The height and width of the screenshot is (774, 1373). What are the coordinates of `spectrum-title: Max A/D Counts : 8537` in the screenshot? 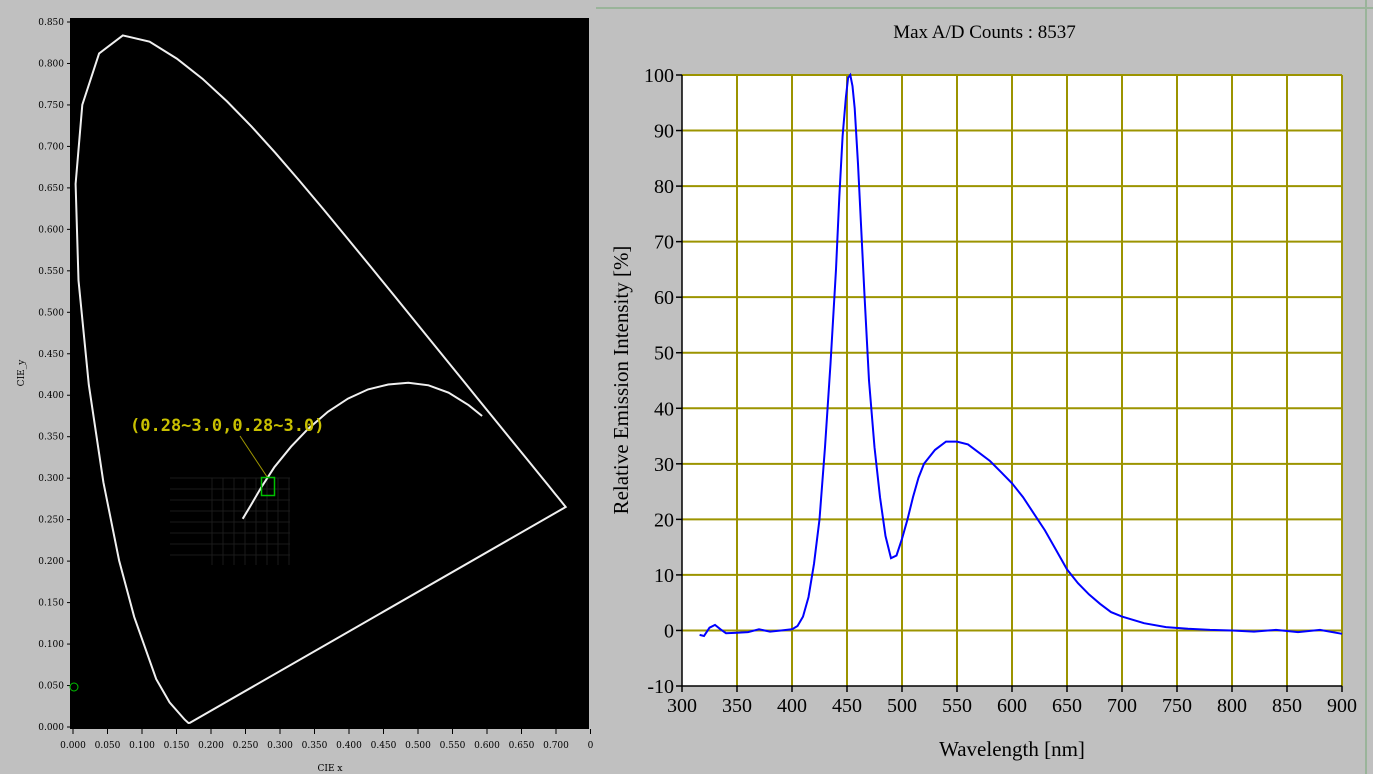 It's located at (984, 32).